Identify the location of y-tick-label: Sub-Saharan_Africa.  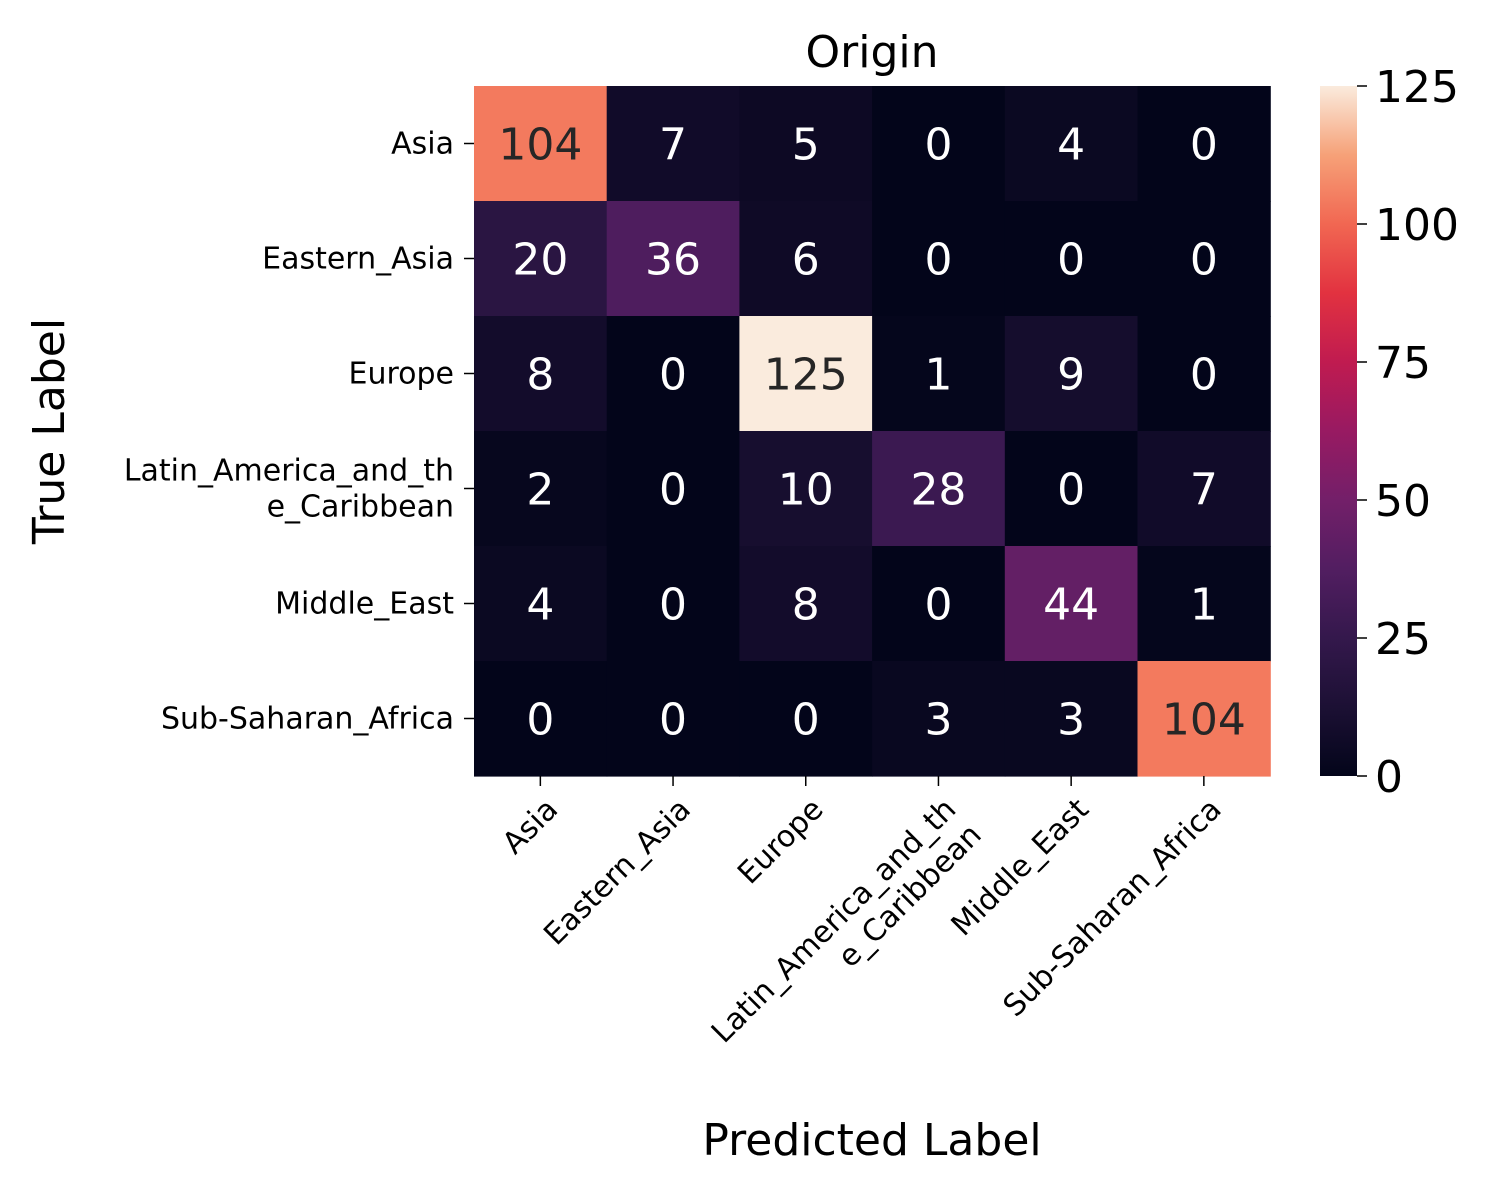
(307, 719).